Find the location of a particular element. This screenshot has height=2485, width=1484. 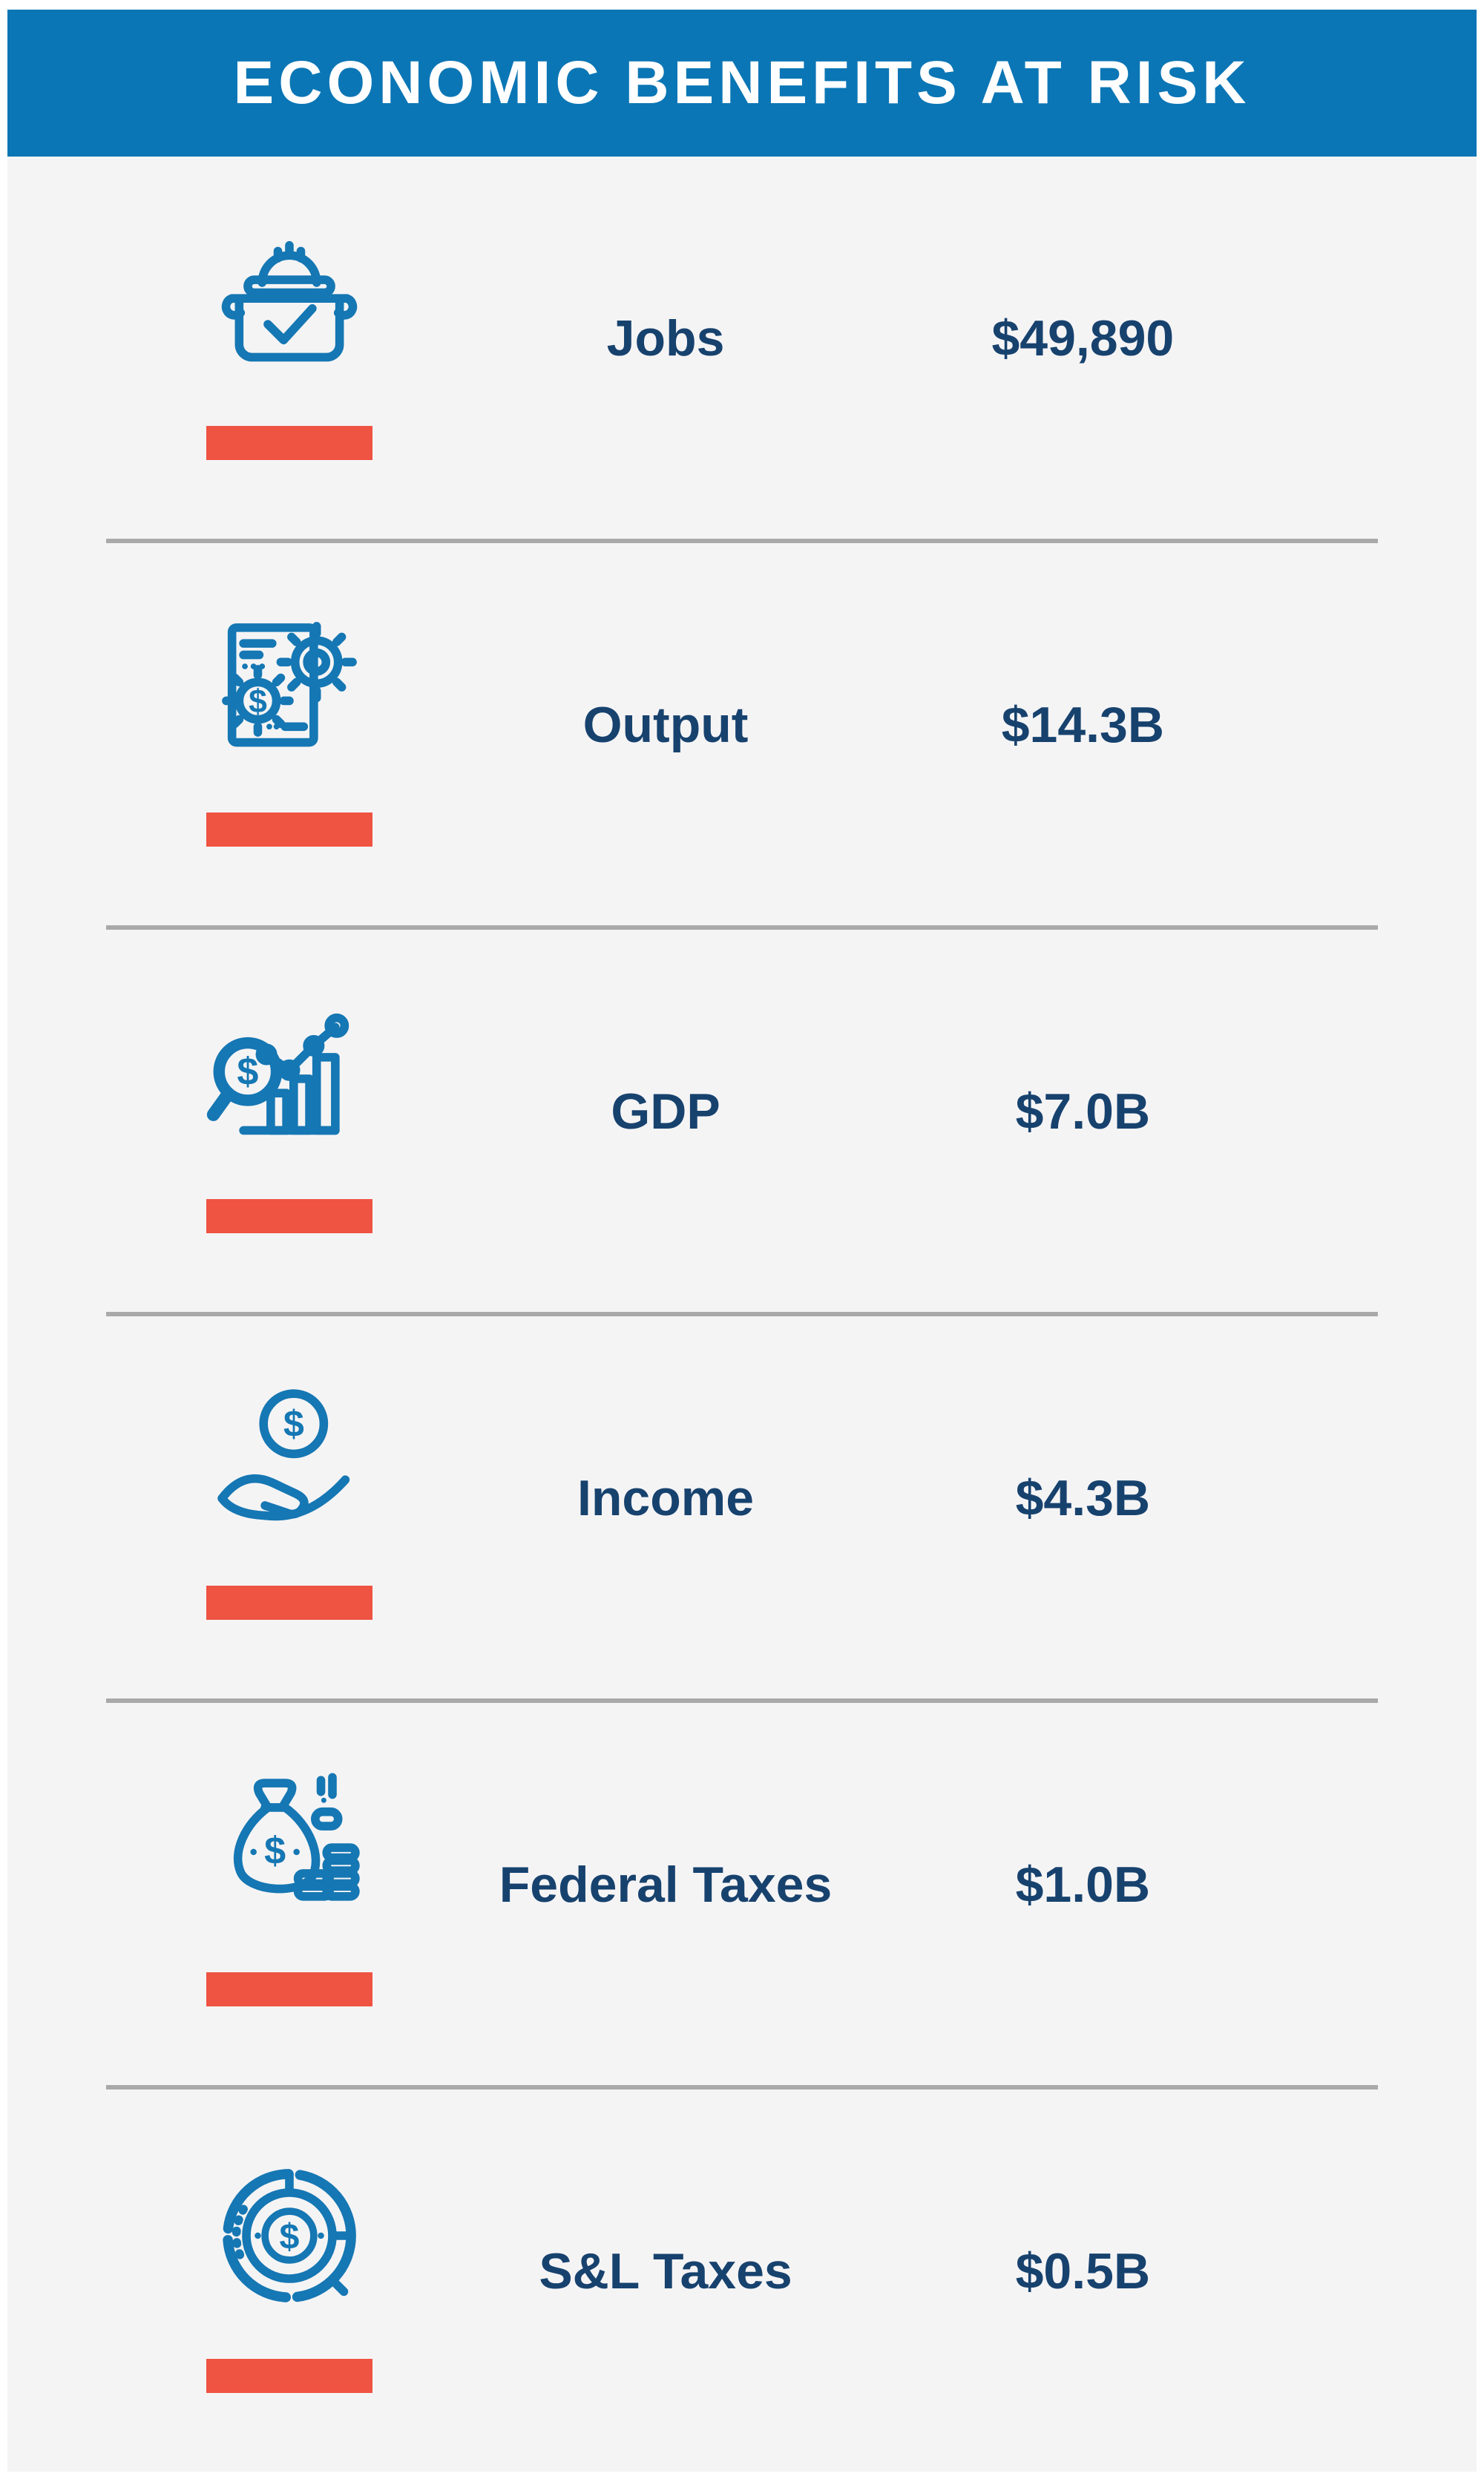

hand-coin-icon: $ is located at coordinates (289, 1462).